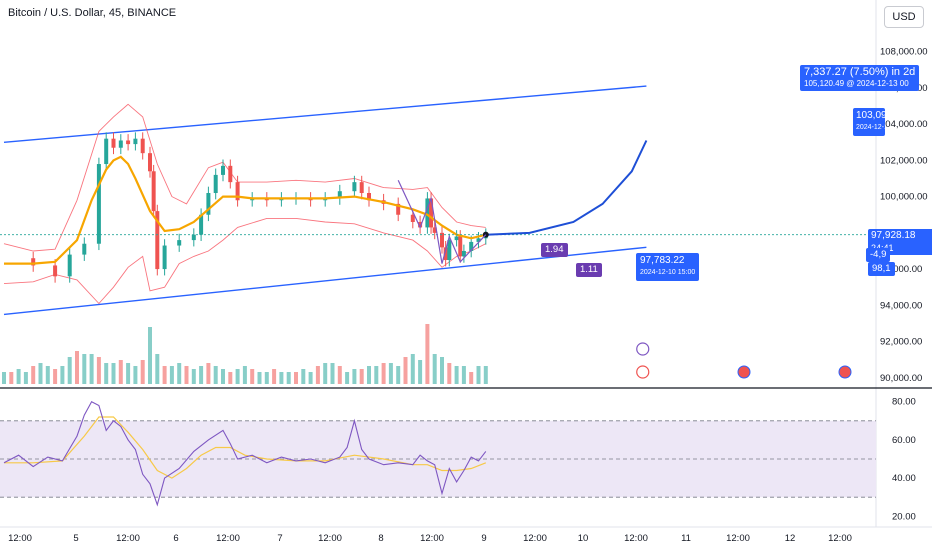 The width and height of the screenshot is (932, 550). I want to click on moving-average-line, so click(245, 210).